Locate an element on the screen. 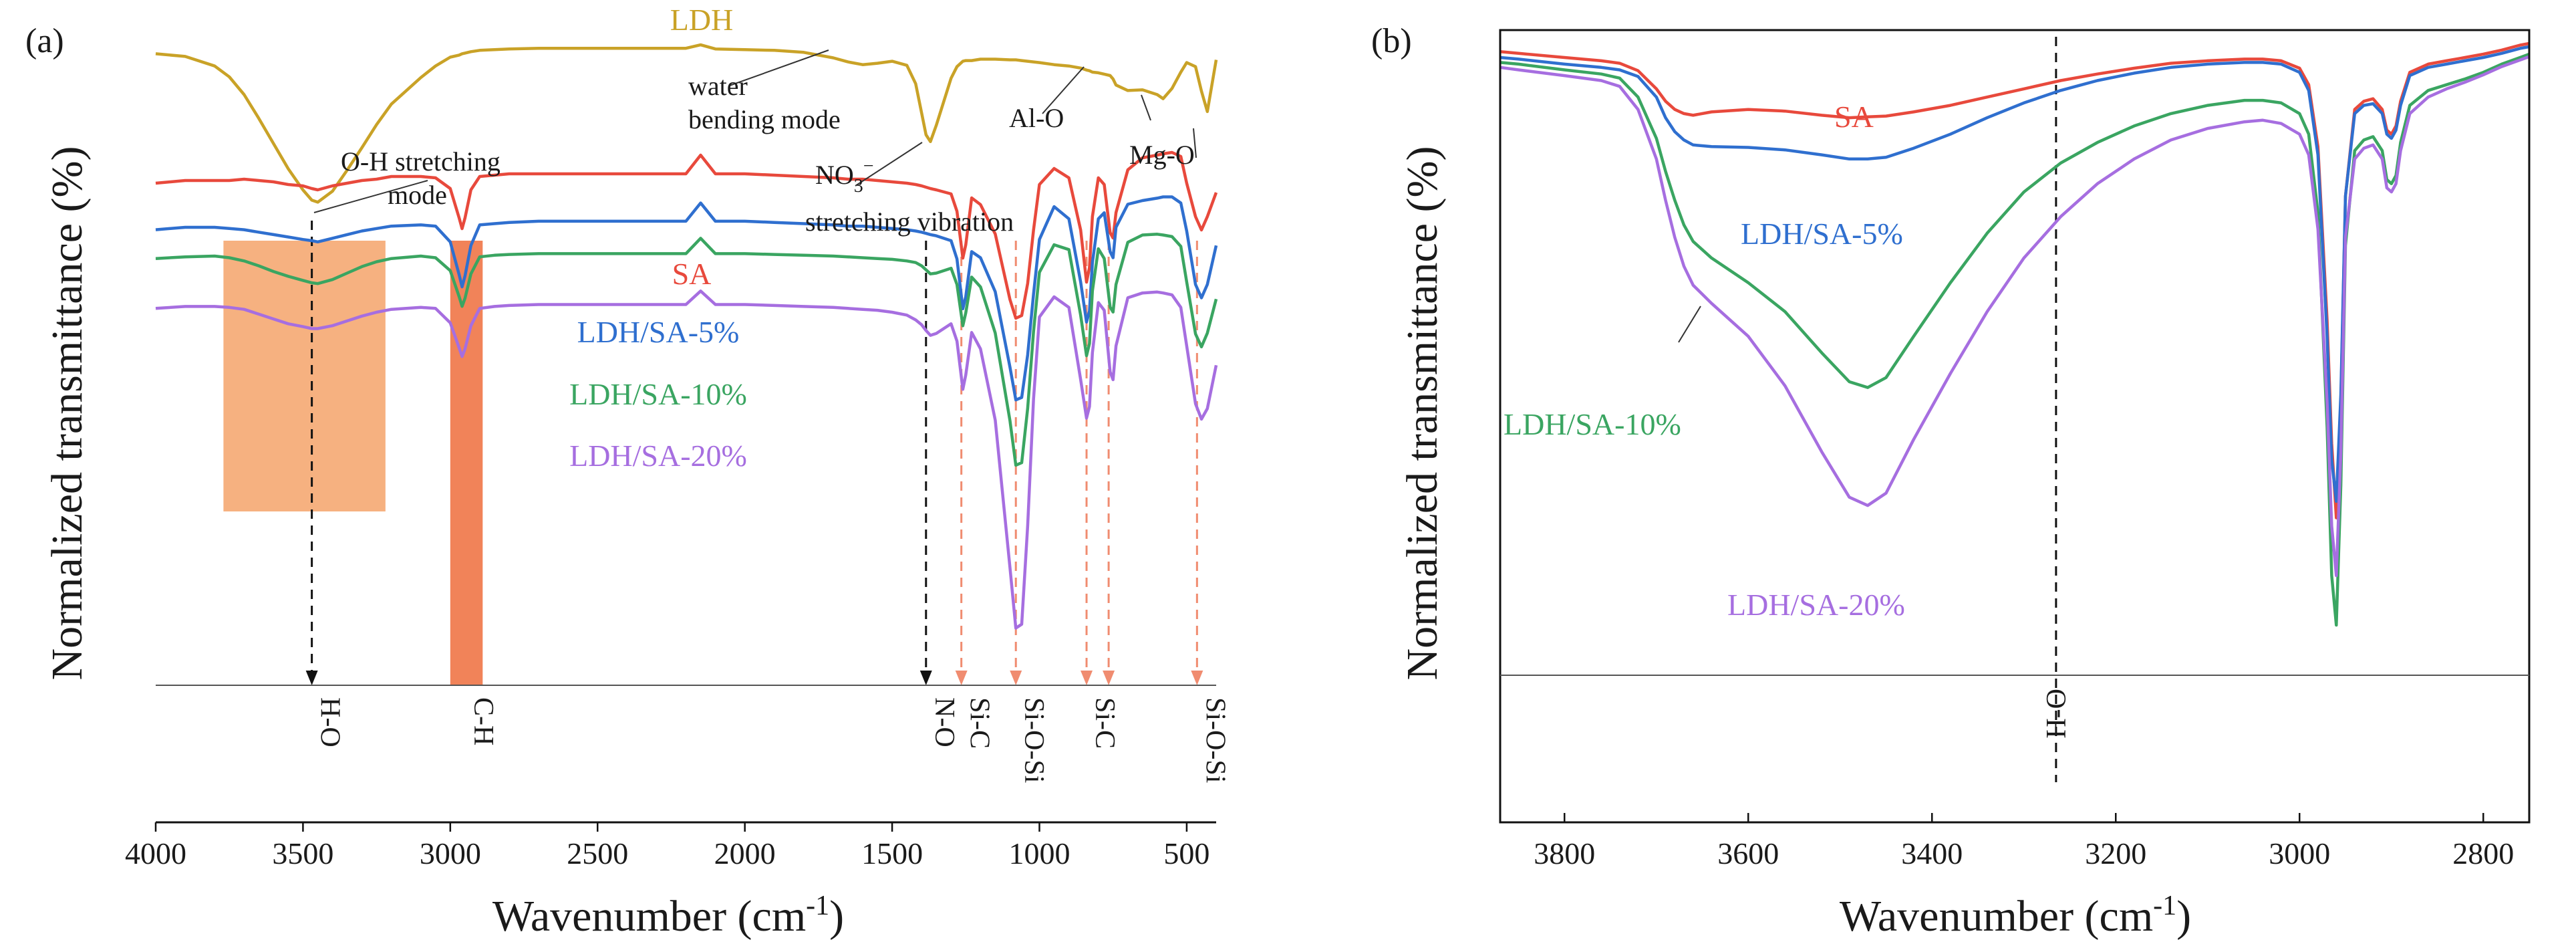 The width and height of the screenshot is (2576, 946). panel-b-x-axis-title: Wavenumber (cm-1) is located at coordinates (2015, 916).